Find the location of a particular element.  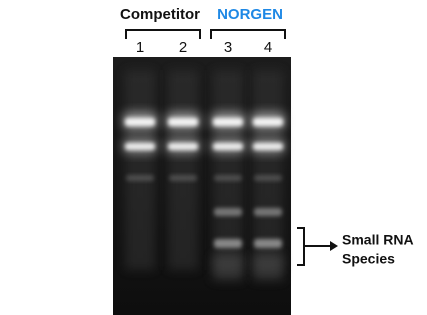

lane-number: 1 is located at coordinates (140, 47).